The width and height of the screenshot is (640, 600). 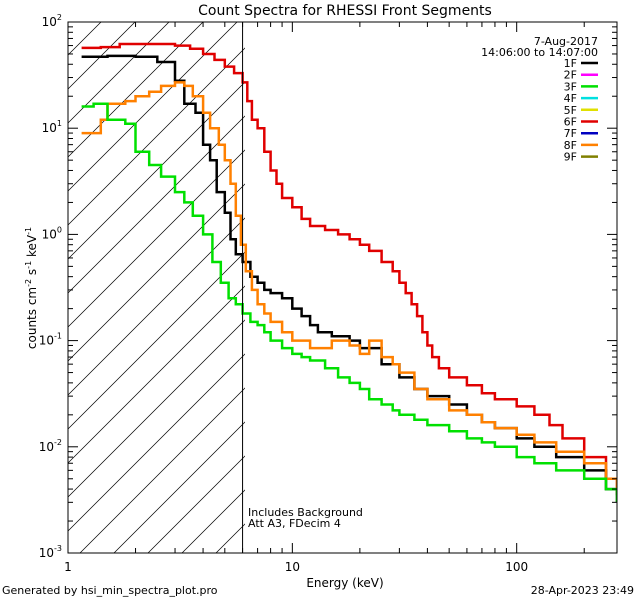 I want to click on y-tick-label: 10⁻², so click(x=50, y=446).